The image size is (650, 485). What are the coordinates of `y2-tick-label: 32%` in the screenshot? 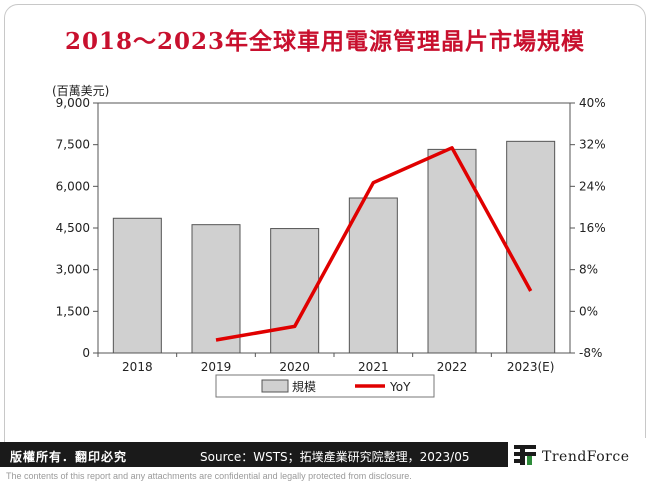 It's located at (592, 145).